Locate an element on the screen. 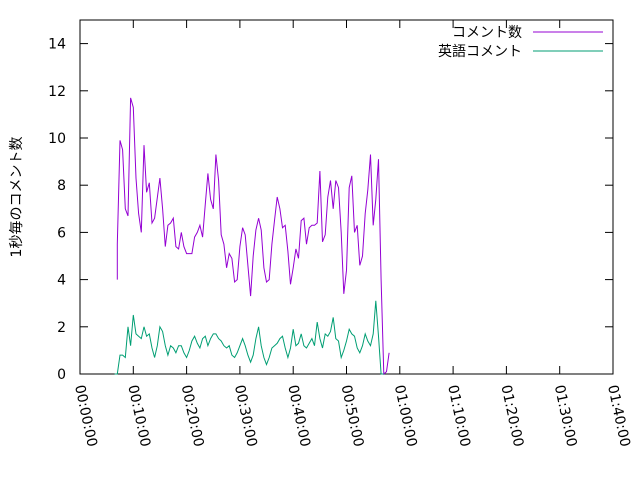 Image resolution: width=640 pixels, height=480 pixels. y-tick-label: 10 is located at coordinates (57, 139).